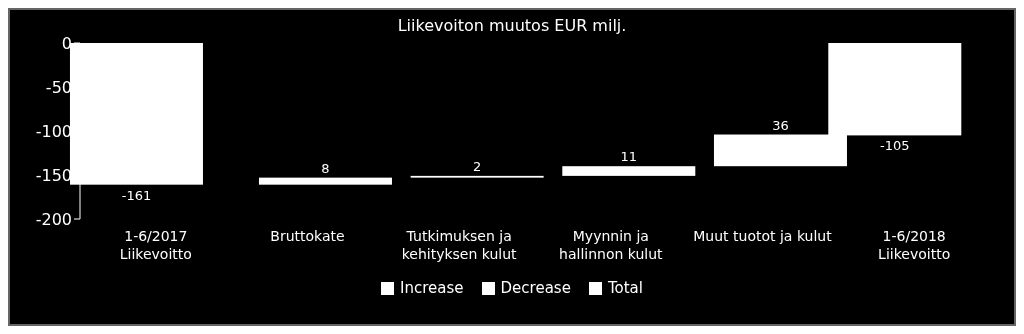 The height and width of the screenshot is (334, 1024). I want to click on data-label: 36, so click(780, 125).